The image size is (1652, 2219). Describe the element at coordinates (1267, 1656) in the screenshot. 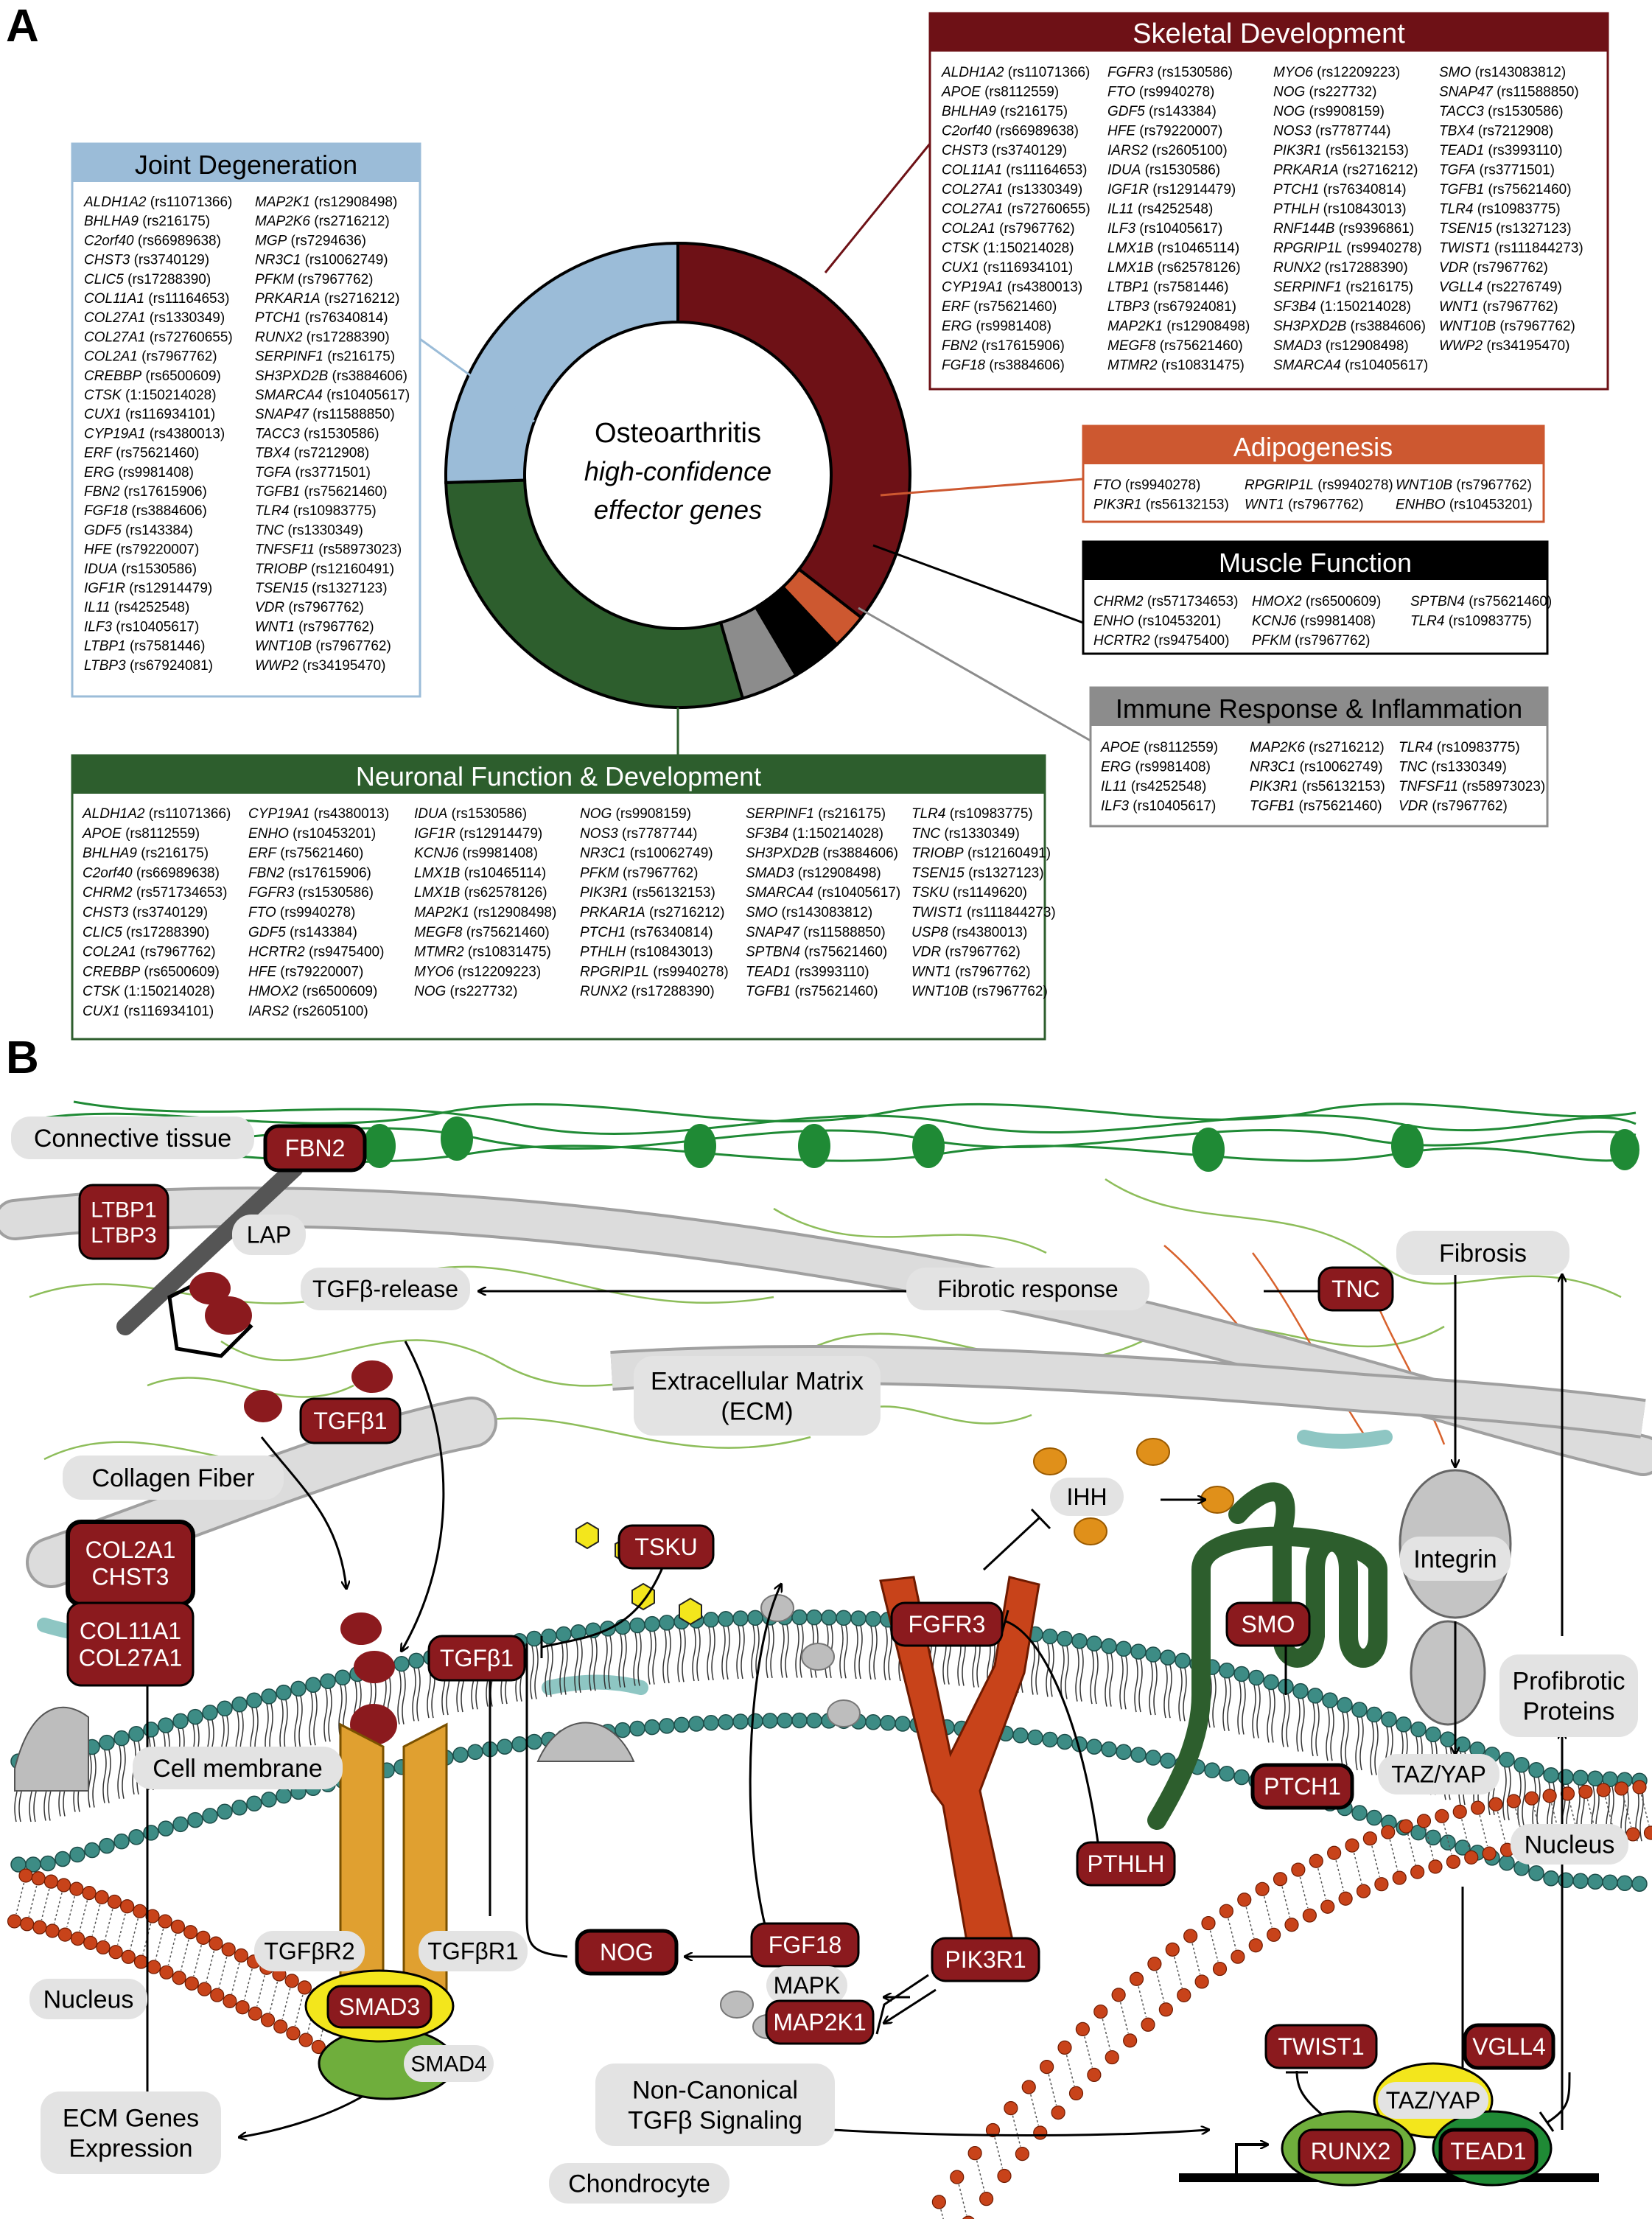

I see `smo-receptor` at that location.